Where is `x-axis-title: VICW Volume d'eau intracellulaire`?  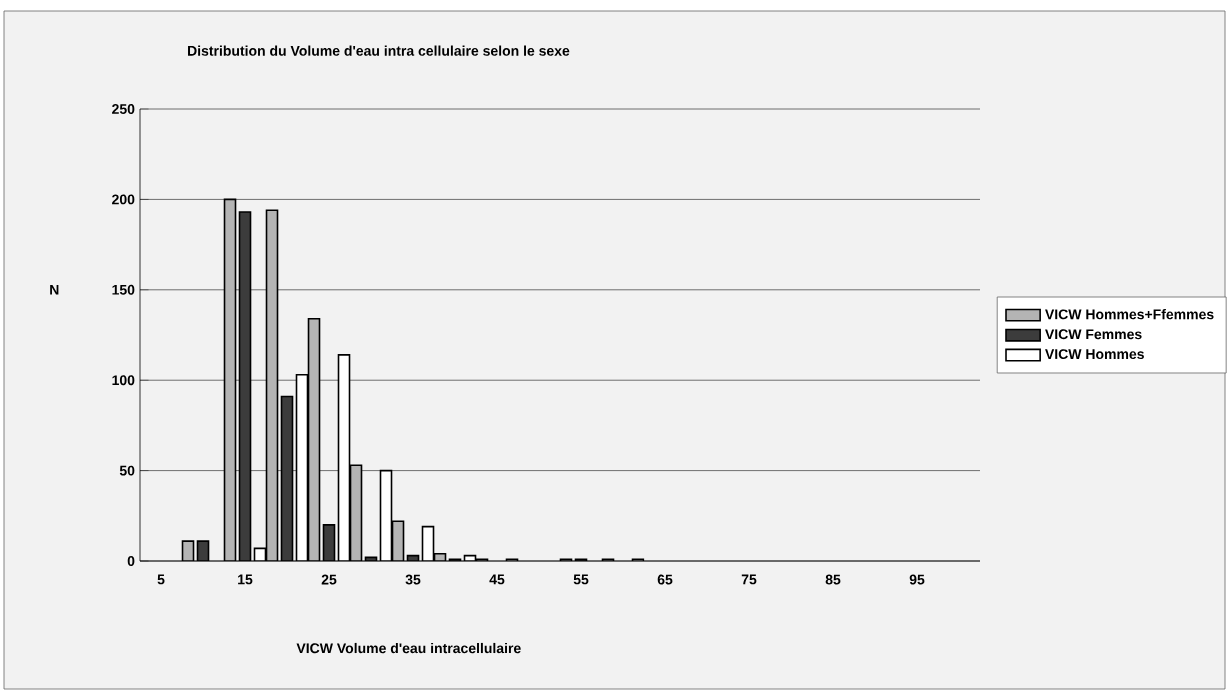
x-axis-title: VICW Volume d'eau intracellulaire is located at coordinates (408, 648).